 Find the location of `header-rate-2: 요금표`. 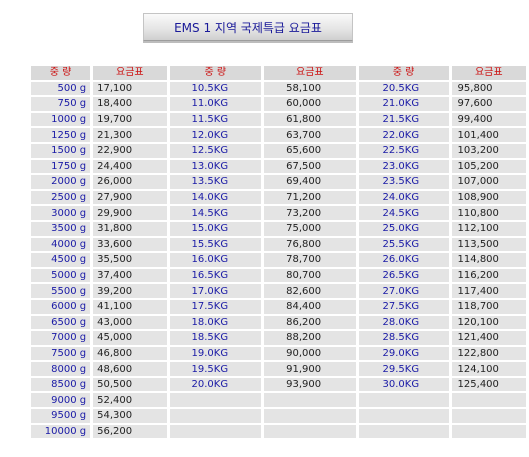

header-rate-2: 요금표 is located at coordinates (310, 73).